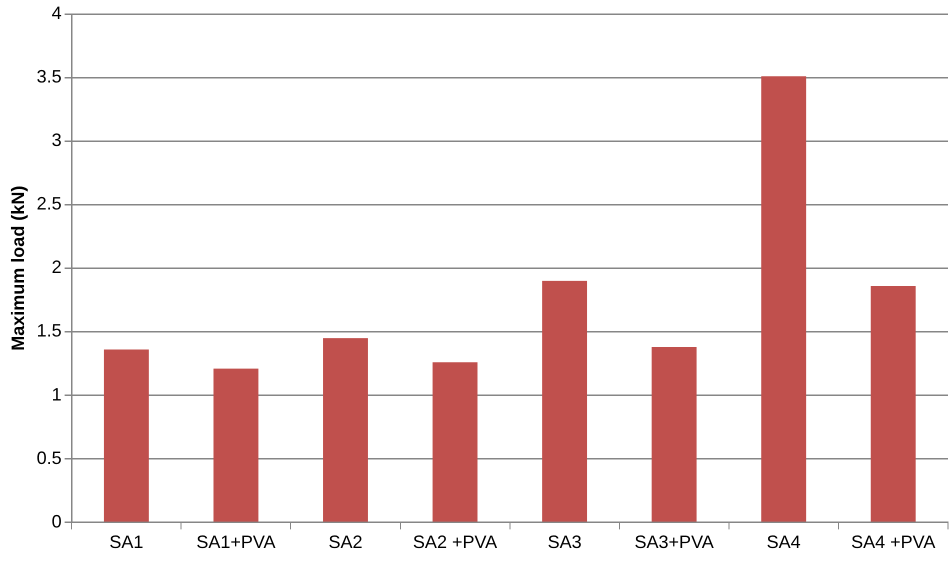 Image resolution: width=951 pixels, height=561 pixels. I want to click on y-tick-label: 2, so click(57, 267).